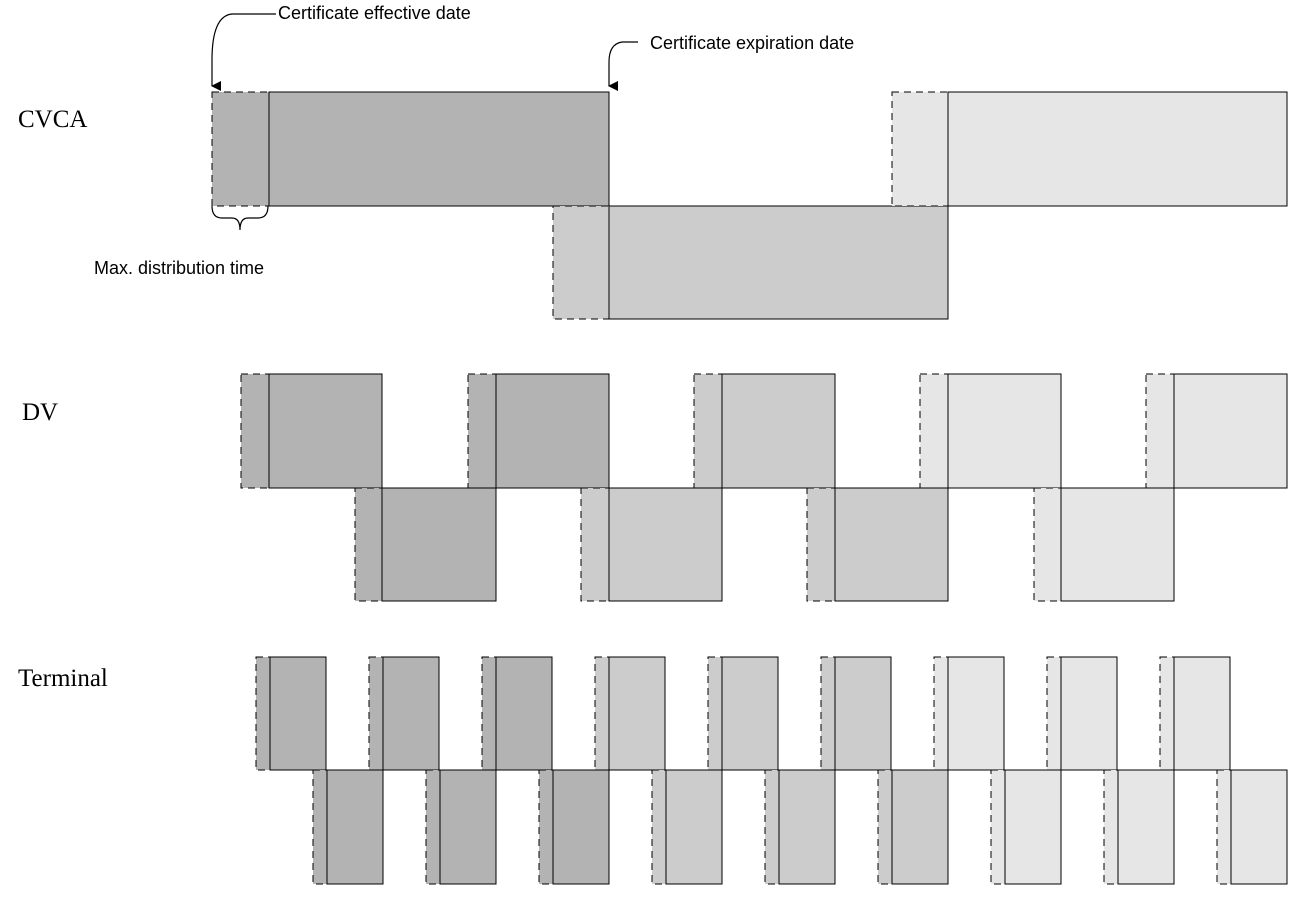  Describe the element at coordinates (750, 713) in the screenshot. I see `terminal-cert-top-5-validity-period` at that location.